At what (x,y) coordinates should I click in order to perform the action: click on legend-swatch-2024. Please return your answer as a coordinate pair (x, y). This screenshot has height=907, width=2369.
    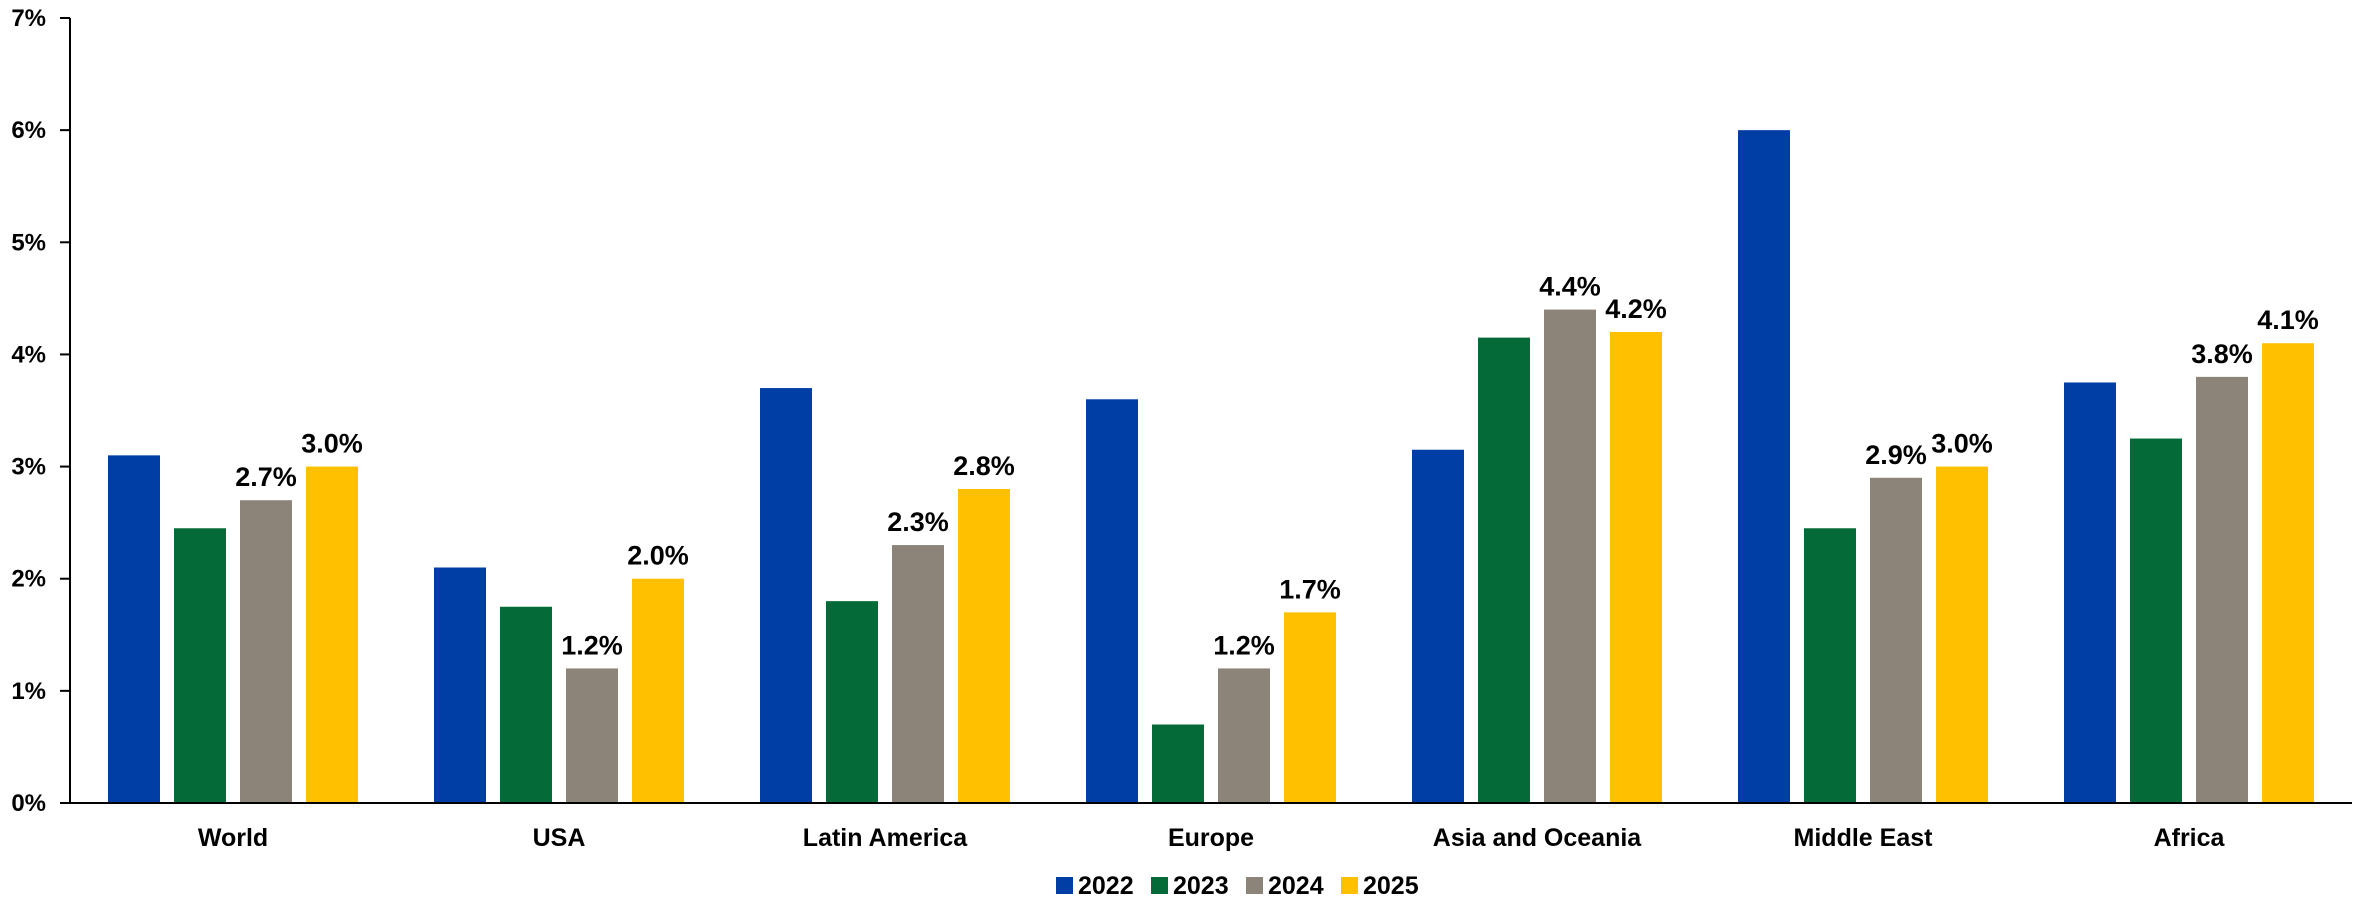
    Looking at the image, I should click on (1254, 885).